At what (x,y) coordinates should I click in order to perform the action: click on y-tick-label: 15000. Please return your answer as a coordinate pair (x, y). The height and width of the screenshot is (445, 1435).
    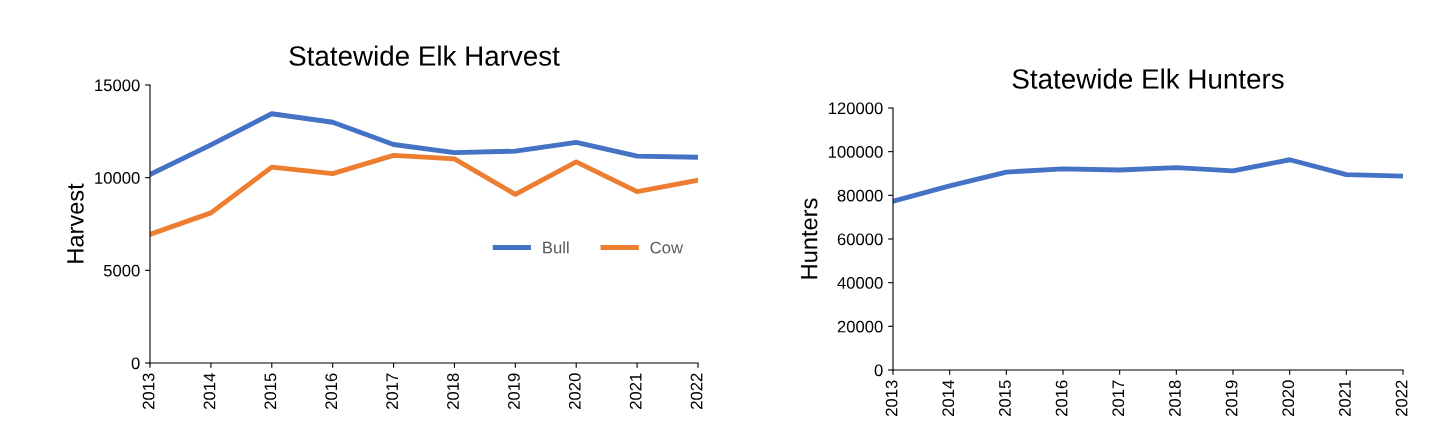
    Looking at the image, I should click on (117, 85).